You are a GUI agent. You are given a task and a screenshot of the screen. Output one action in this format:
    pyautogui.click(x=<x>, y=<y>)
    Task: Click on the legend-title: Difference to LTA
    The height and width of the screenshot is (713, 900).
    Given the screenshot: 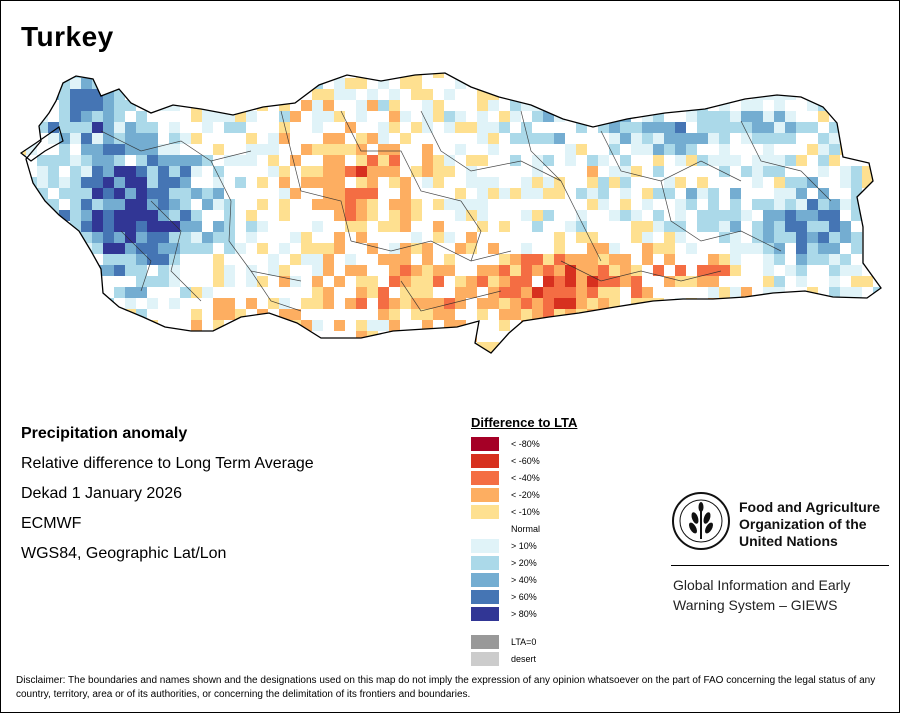 What is the action you would take?
    pyautogui.click(x=524, y=422)
    